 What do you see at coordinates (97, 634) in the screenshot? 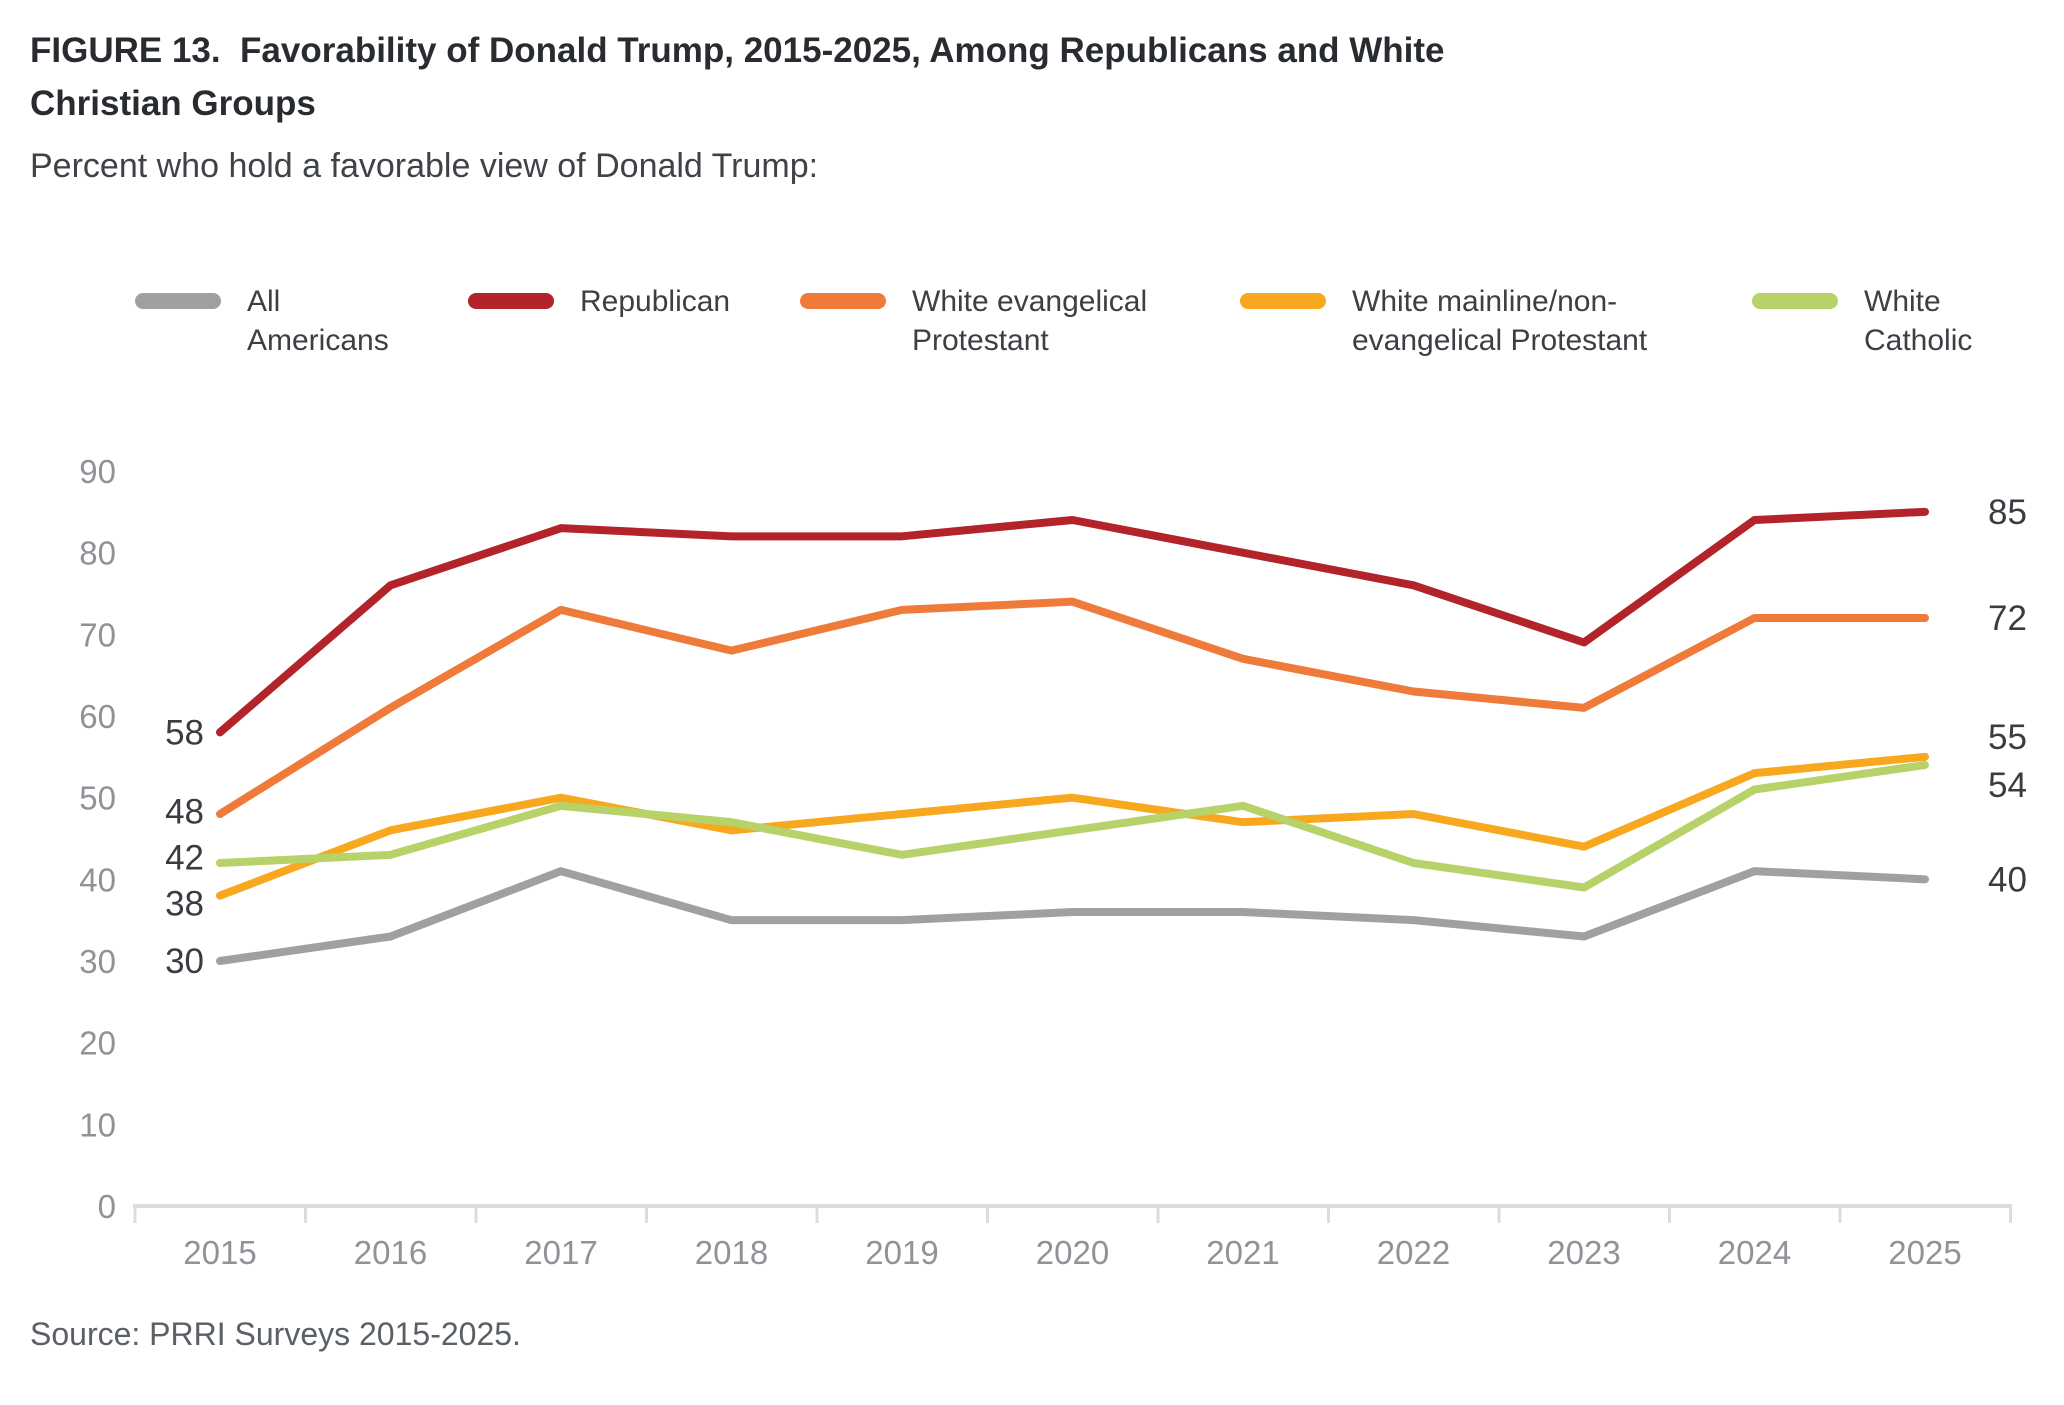
I see `y-axis-label-70: 70` at bounding box center [97, 634].